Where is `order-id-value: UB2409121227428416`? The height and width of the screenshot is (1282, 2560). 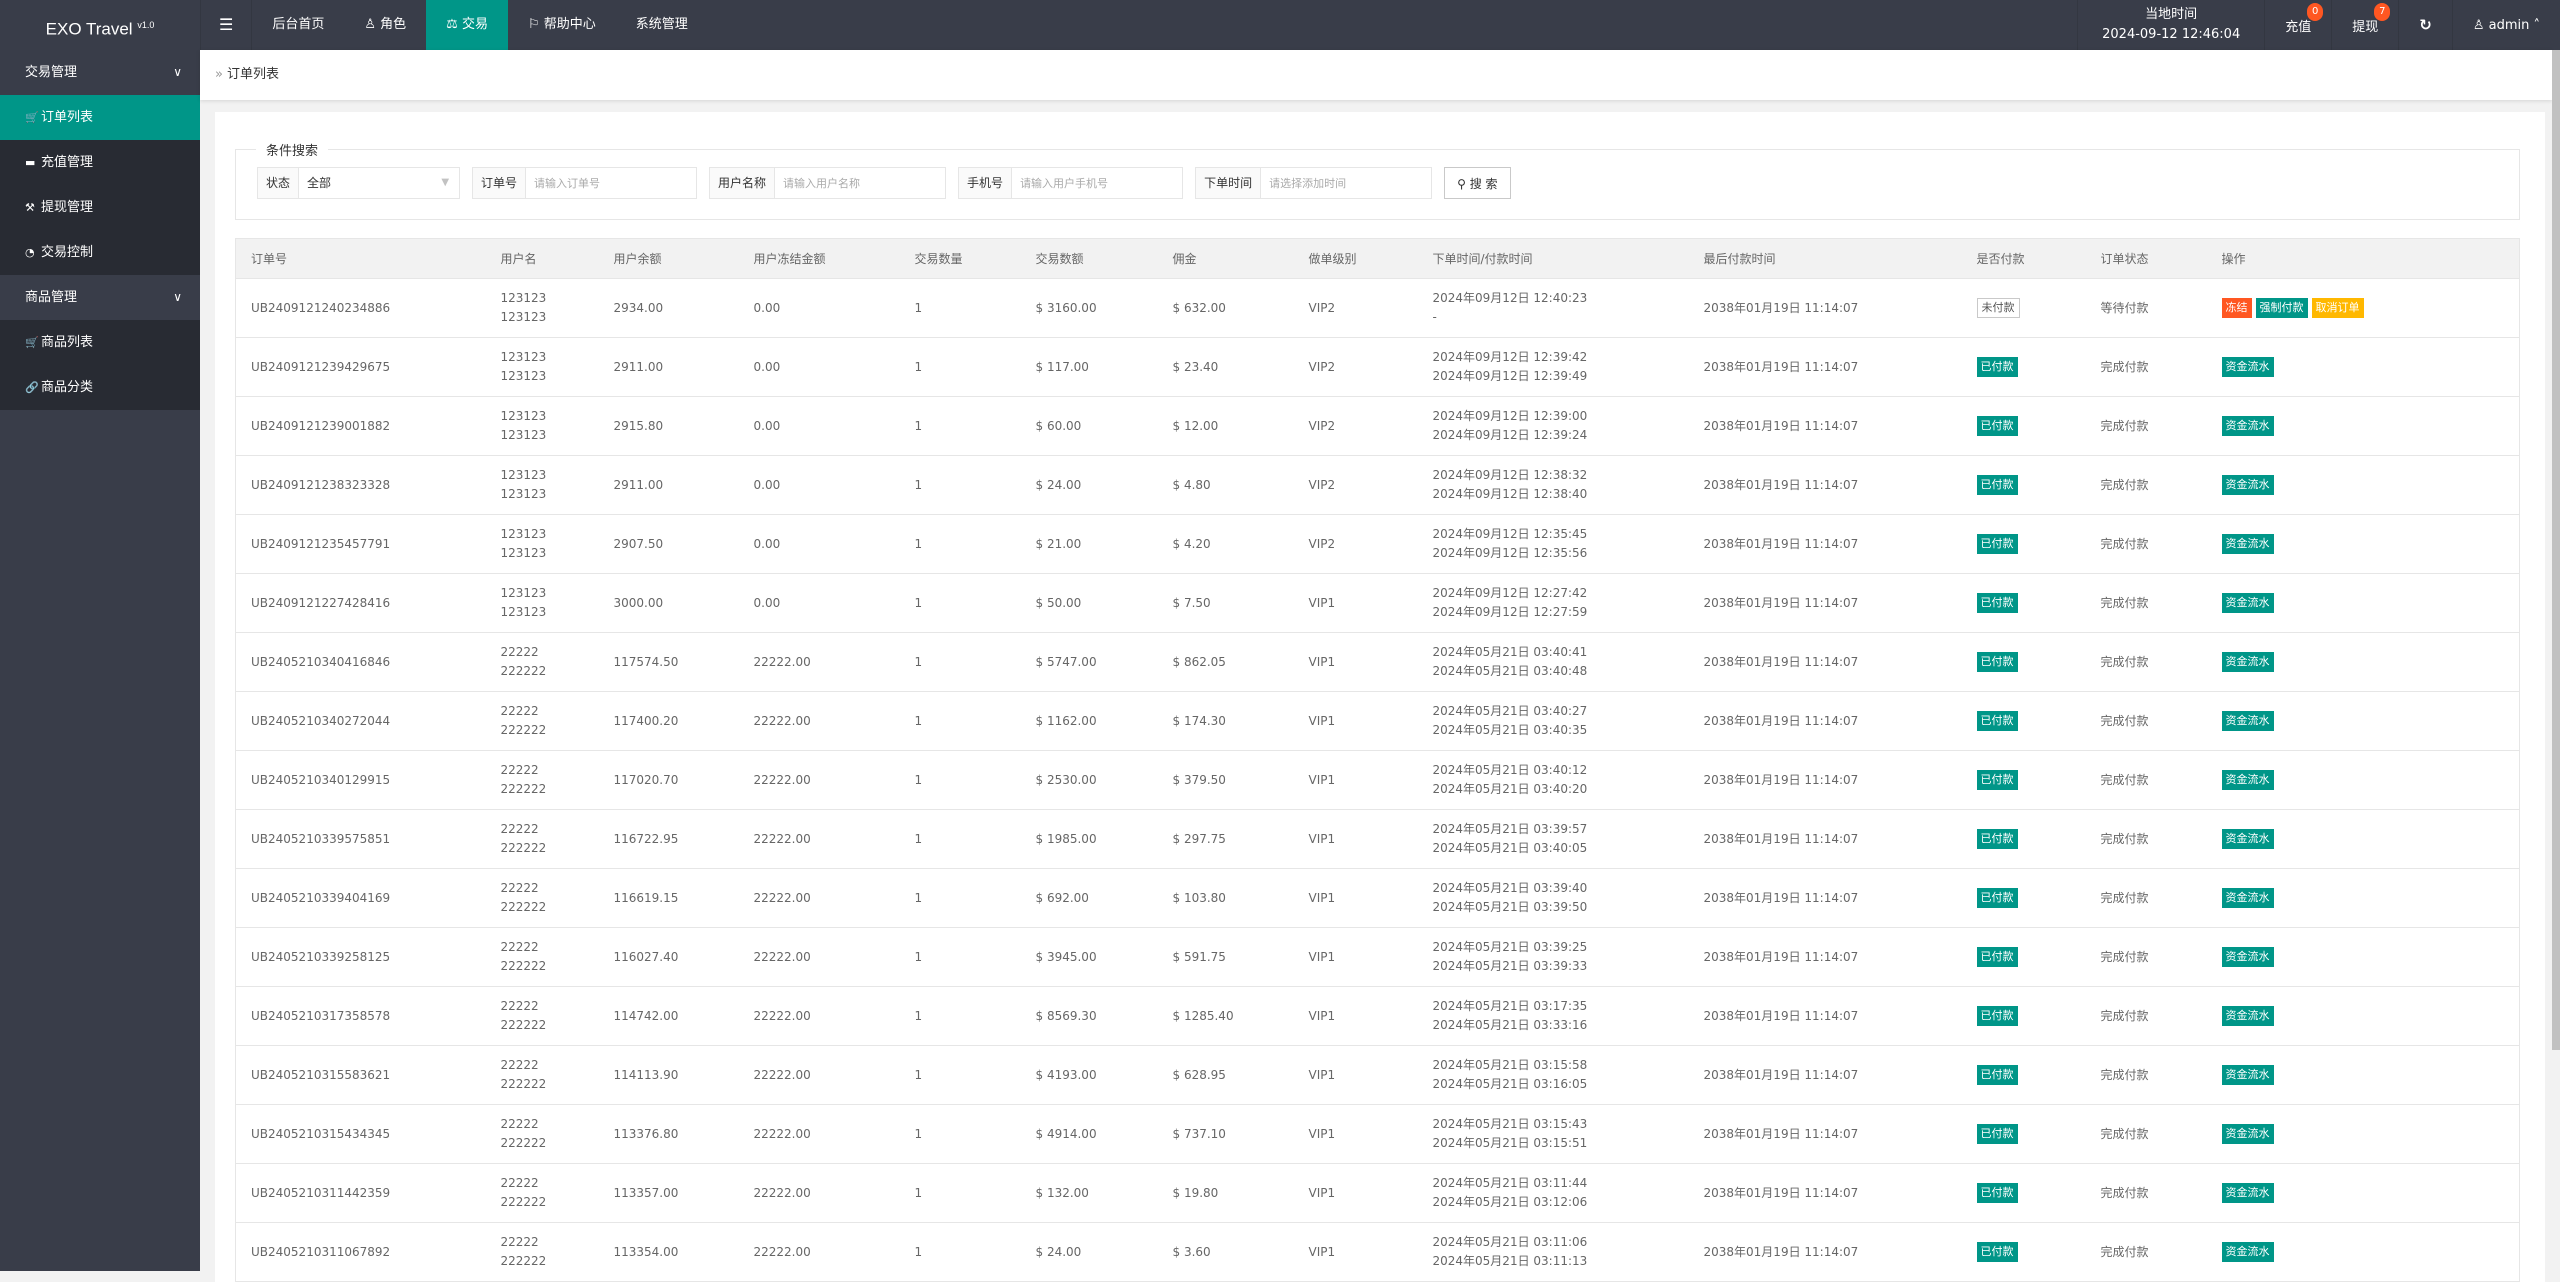 order-id-value: UB2409121227428416 is located at coordinates (321, 602).